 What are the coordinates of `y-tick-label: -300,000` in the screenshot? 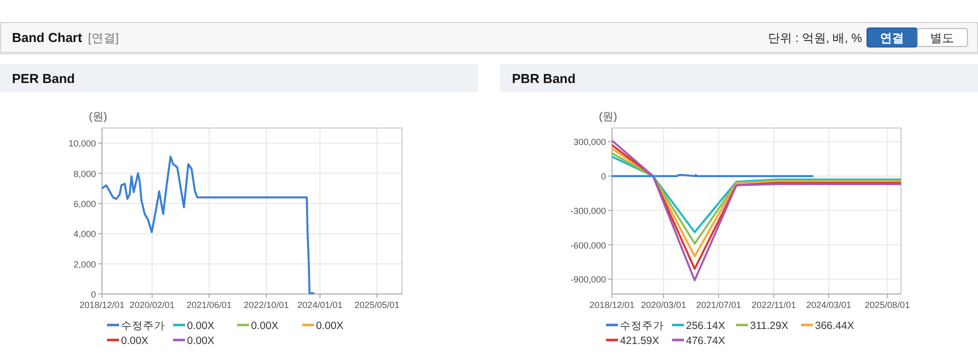 It's located at (588, 211).